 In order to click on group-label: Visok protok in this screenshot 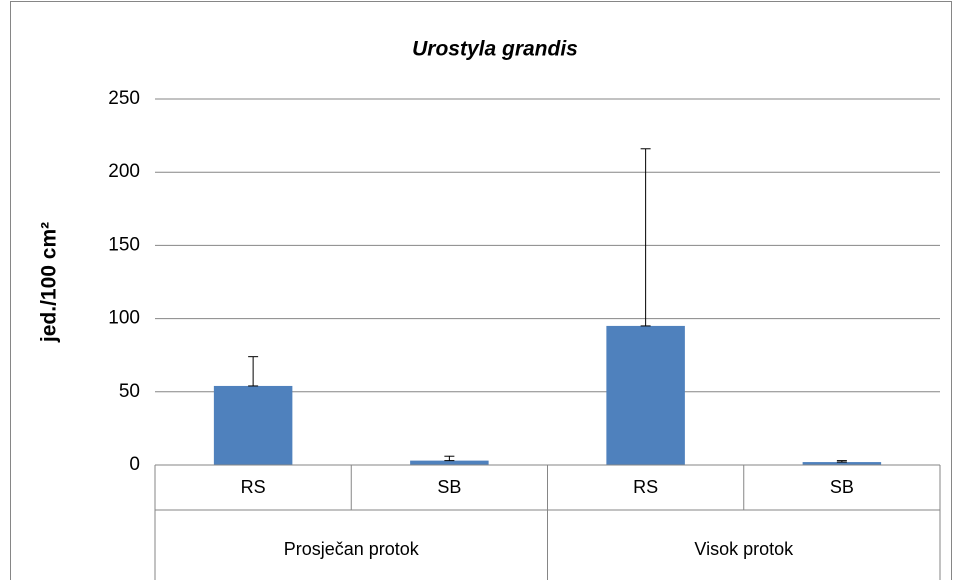, I will do `click(744, 549)`.